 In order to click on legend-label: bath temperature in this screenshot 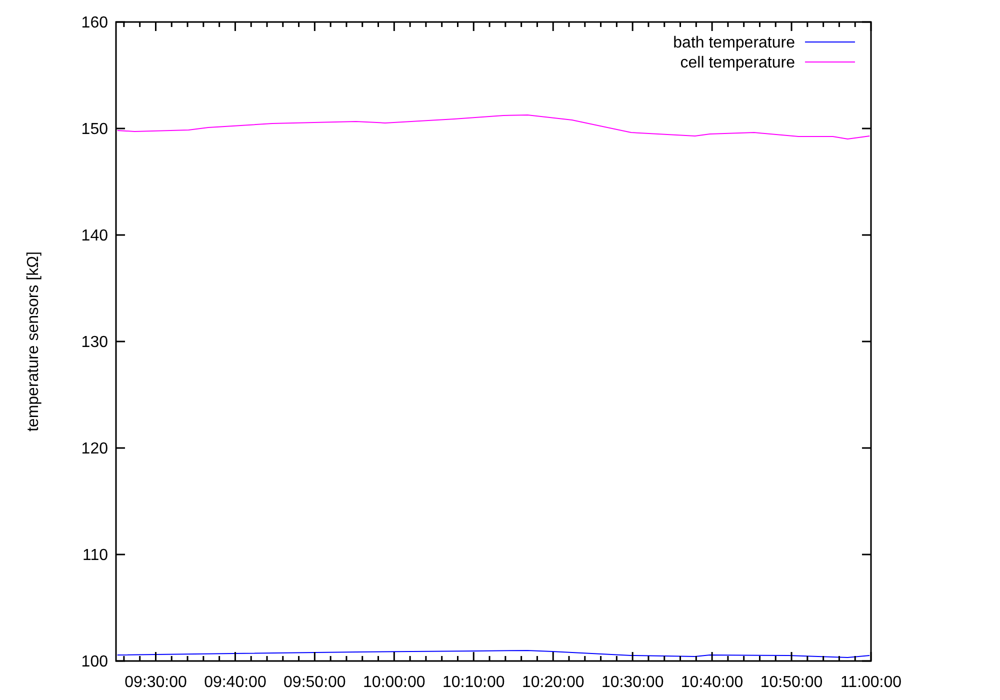, I will do `click(734, 43)`.